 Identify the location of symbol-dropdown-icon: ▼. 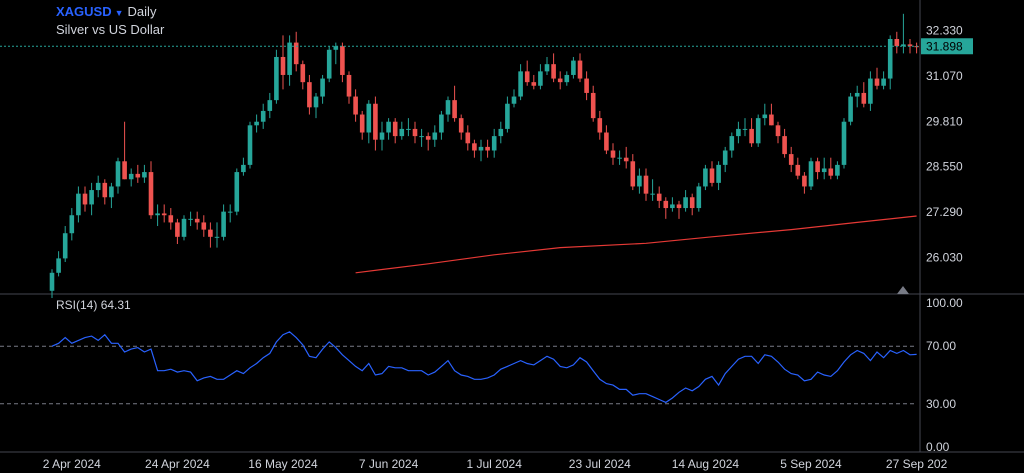
(119, 13).